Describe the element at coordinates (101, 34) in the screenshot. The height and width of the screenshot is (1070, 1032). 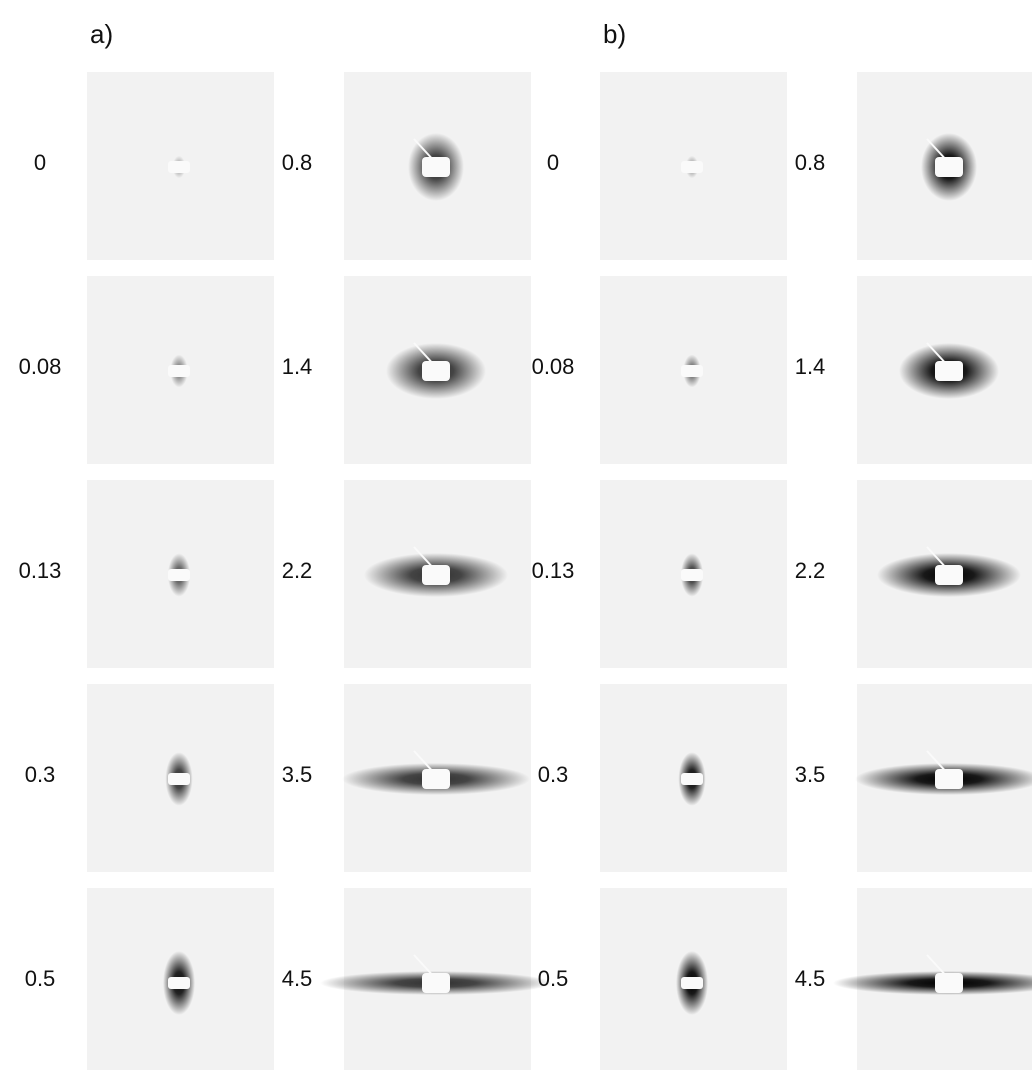
I see `panel-label: a)` at that location.